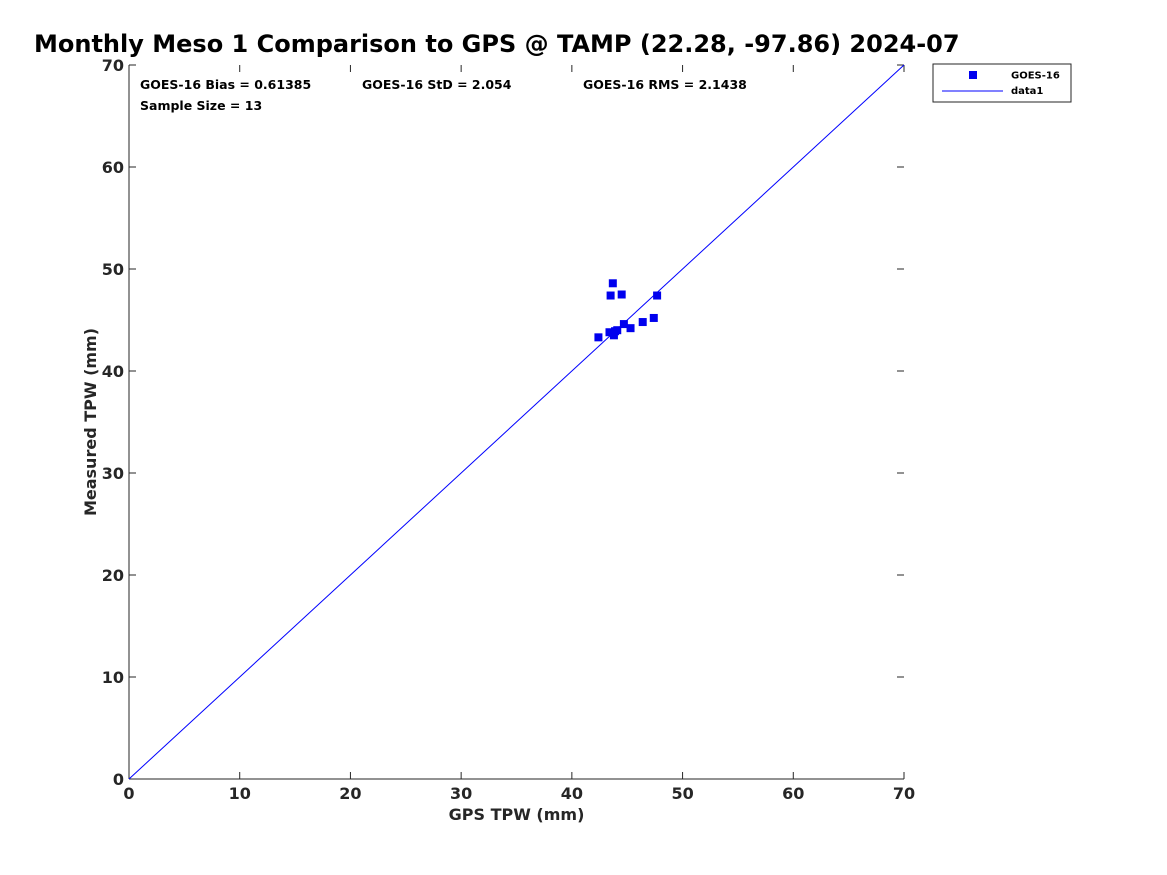 Image resolution: width=1167 pixels, height=875 pixels. Describe the element at coordinates (113, 65) in the screenshot. I see `y-tick-label: 70` at that location.